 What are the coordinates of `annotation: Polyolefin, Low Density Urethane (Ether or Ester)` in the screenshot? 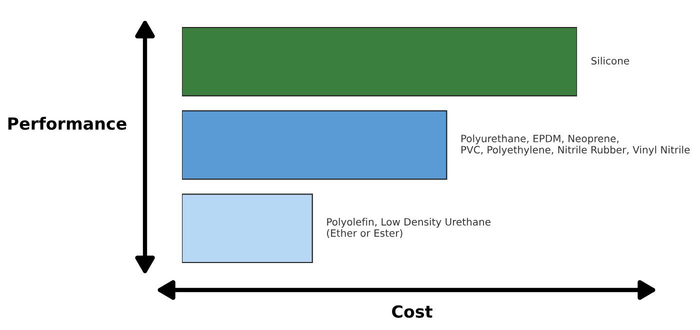 It's located at (408, 228).